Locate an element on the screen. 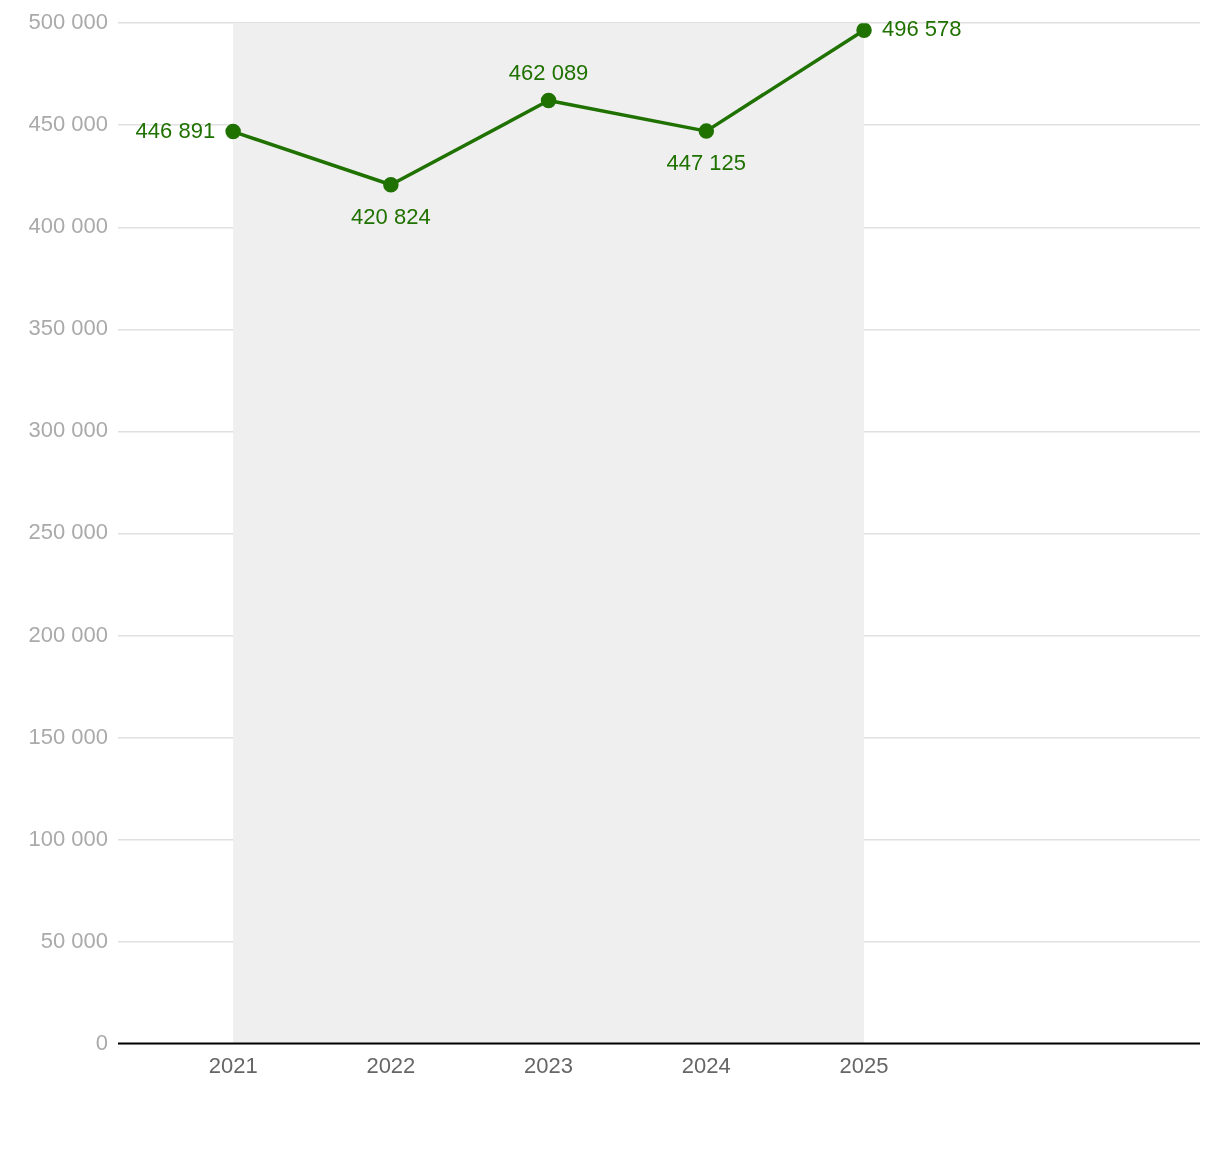  y-tick-label: 350 000 is located at coordinates (68, 328).